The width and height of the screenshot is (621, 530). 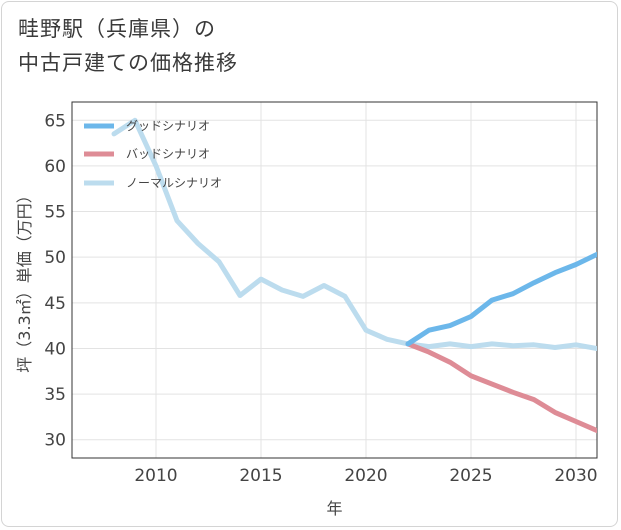 What do you see at coordinates (55, 395) in the screenshot?
I see `y-tick-label: 35` at bounding box center [55, 395].